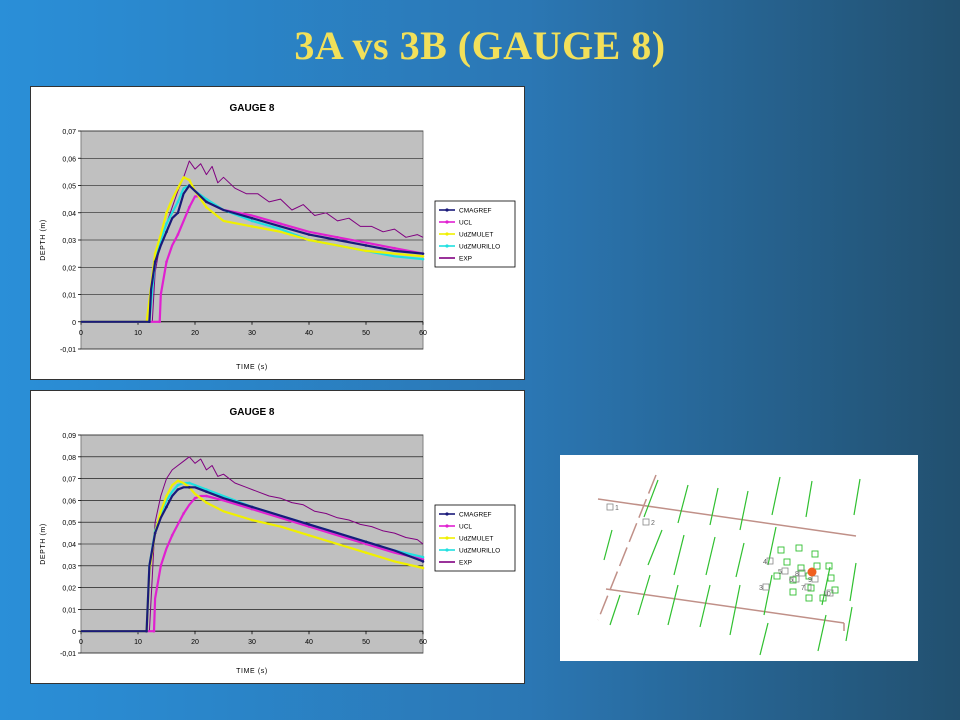 This screenshot has height=720, width=960. What do you see at coordinates (480, 45) in the screenshot?
I see `slide-title: 3A vs 3B (GAUGE 8)` at bounding box center [480, 45].